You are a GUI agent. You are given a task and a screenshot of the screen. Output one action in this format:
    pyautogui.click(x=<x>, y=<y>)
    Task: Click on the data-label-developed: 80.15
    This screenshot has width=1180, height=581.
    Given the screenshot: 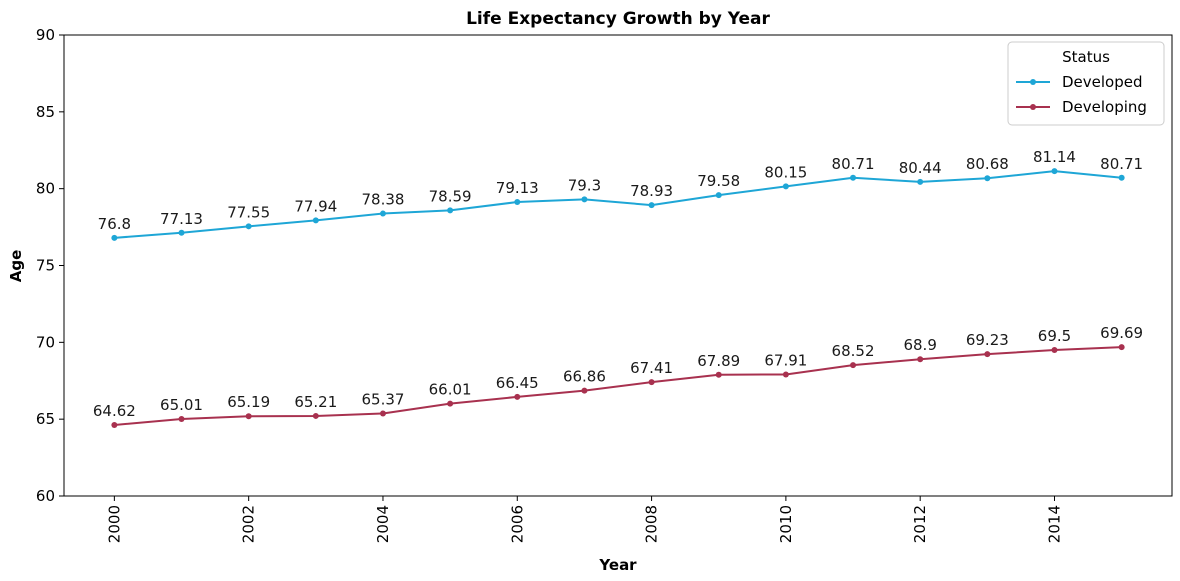 What is the action you would take?
    pyautogui.click(x=785, y=172)
    